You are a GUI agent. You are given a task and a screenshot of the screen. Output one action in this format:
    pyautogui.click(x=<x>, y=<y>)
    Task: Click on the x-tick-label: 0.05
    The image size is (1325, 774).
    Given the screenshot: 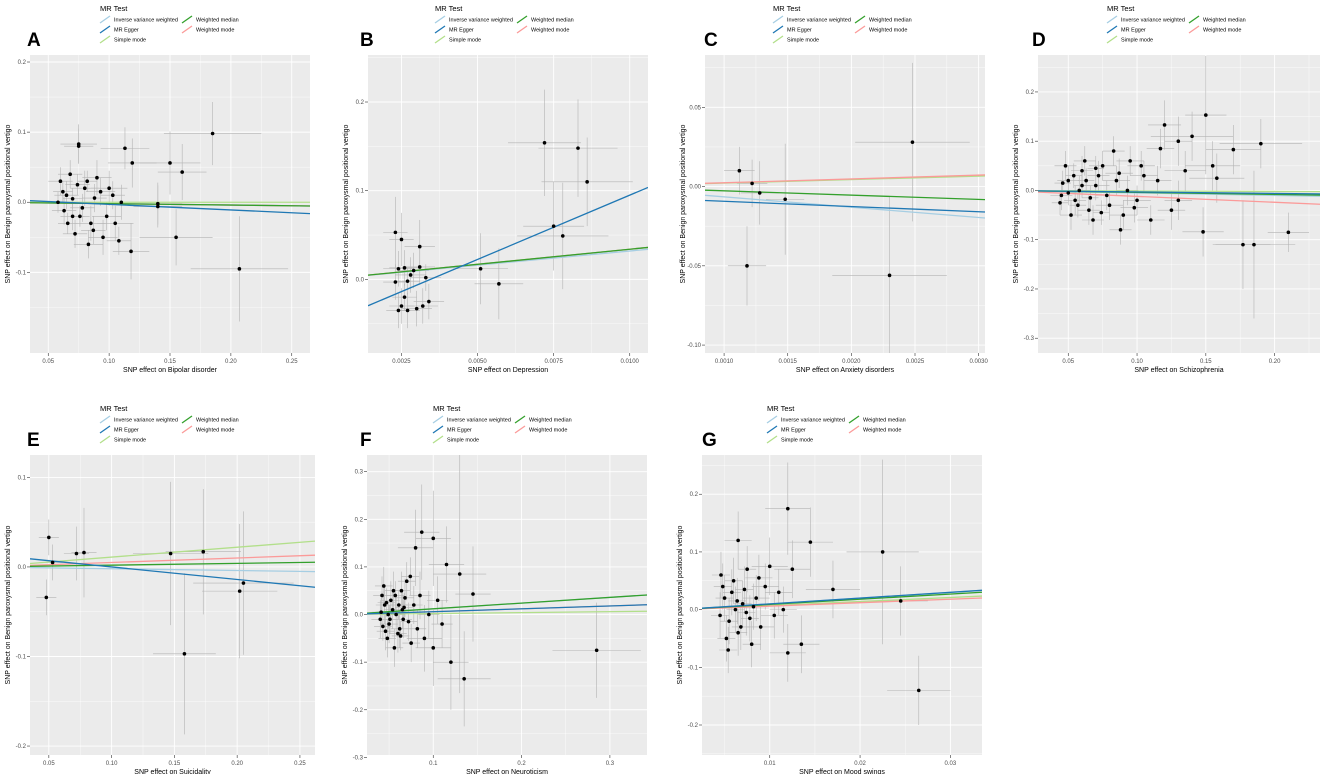 What is the action you would take?
    pyautogui.click(x=1068, y=362)
    